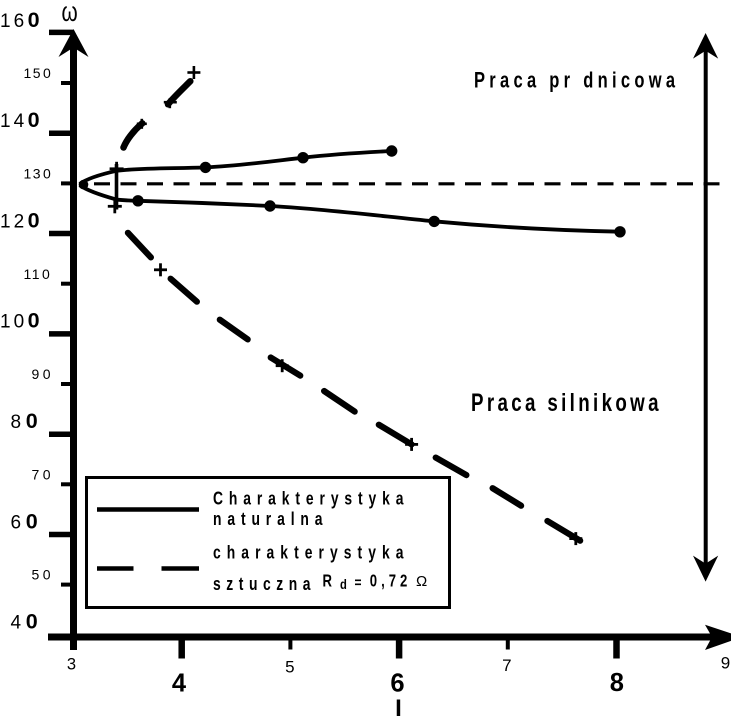 Image resolution: width=731 pixels, height=725 pixels. I want to click on svg-text: 7, so click(506, 665).